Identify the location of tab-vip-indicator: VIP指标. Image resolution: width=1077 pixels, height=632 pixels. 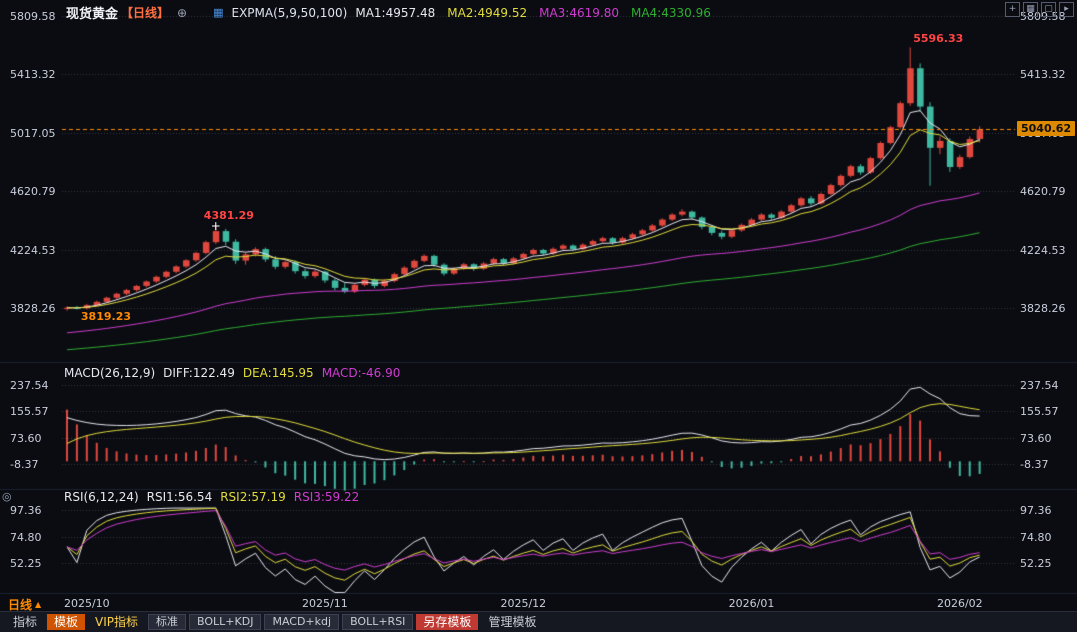
(117, 622).